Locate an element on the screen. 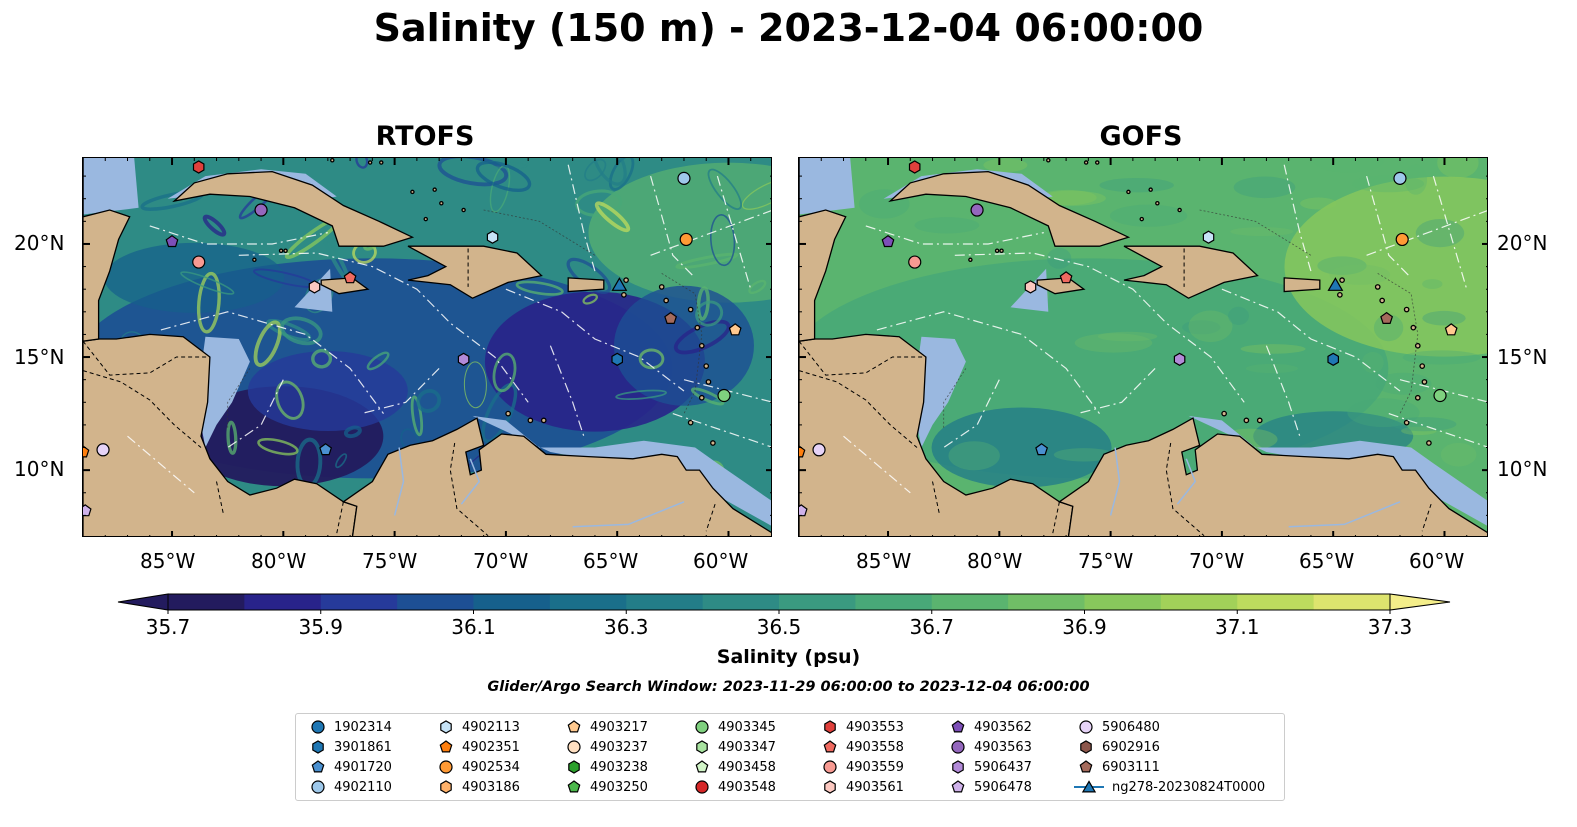 The width and height of the screenshot is (1577, 827). legend-item: 4903561 is located at coordinates (860, 787).